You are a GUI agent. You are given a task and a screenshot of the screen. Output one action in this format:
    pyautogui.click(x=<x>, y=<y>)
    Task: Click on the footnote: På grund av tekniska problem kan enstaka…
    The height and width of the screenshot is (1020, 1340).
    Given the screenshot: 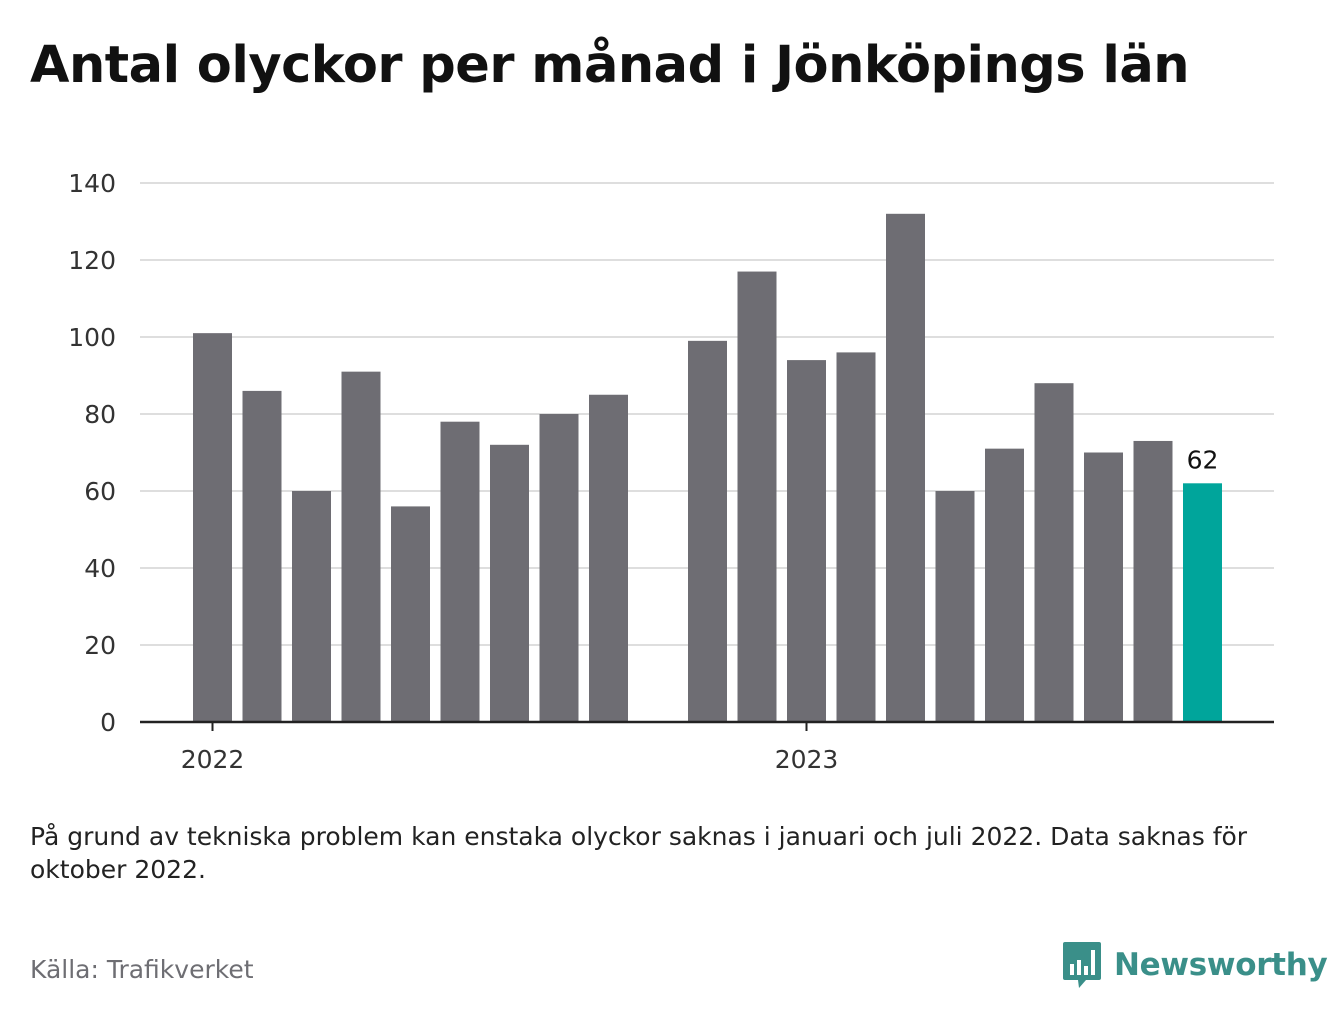 What is the action you would take?
    pyautogui.click(x=639, y=853)
    